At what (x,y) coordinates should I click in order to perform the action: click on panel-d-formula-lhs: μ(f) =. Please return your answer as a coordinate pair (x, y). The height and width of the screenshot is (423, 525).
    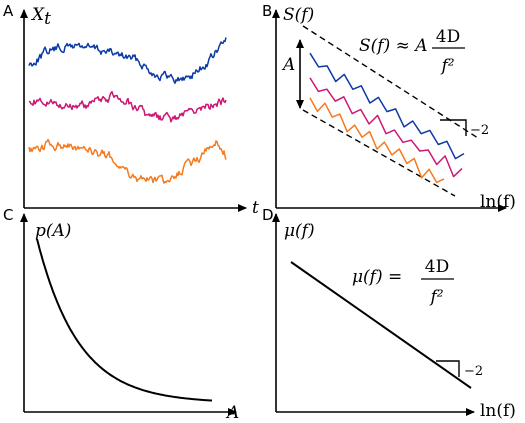
    Looking at the image, I should click on (377, 277).